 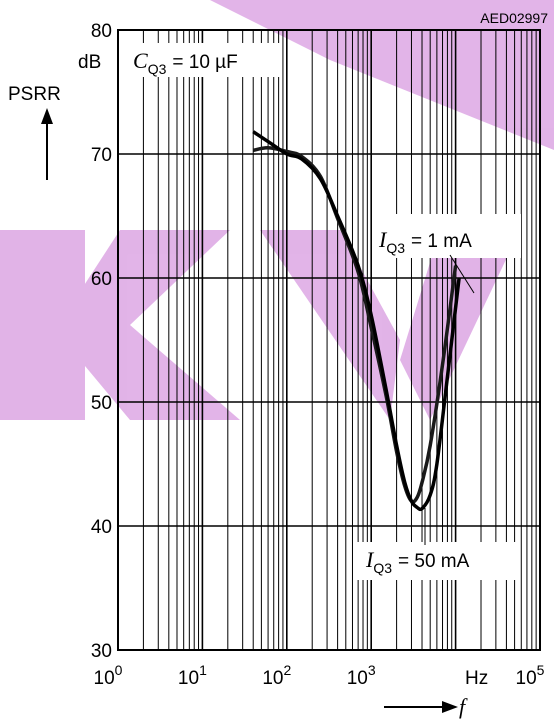 What do you see at coordinates (101, 31) in the screenshot?
I see `y-tick-label: 80` at bounding box center [101, 31].